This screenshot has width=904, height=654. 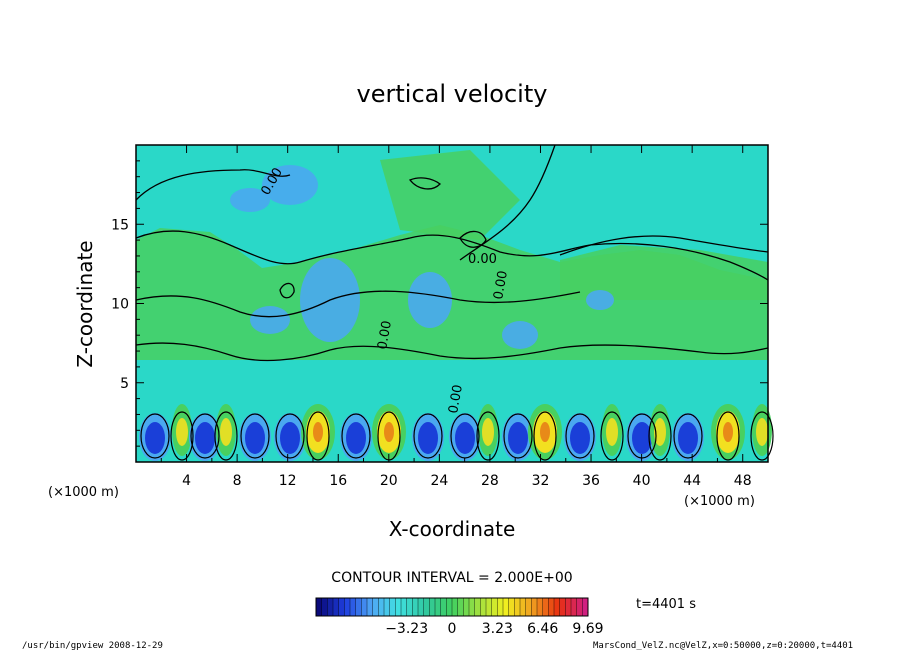 I want to click on x-tick-label: 28, so click(x=490, y=481).